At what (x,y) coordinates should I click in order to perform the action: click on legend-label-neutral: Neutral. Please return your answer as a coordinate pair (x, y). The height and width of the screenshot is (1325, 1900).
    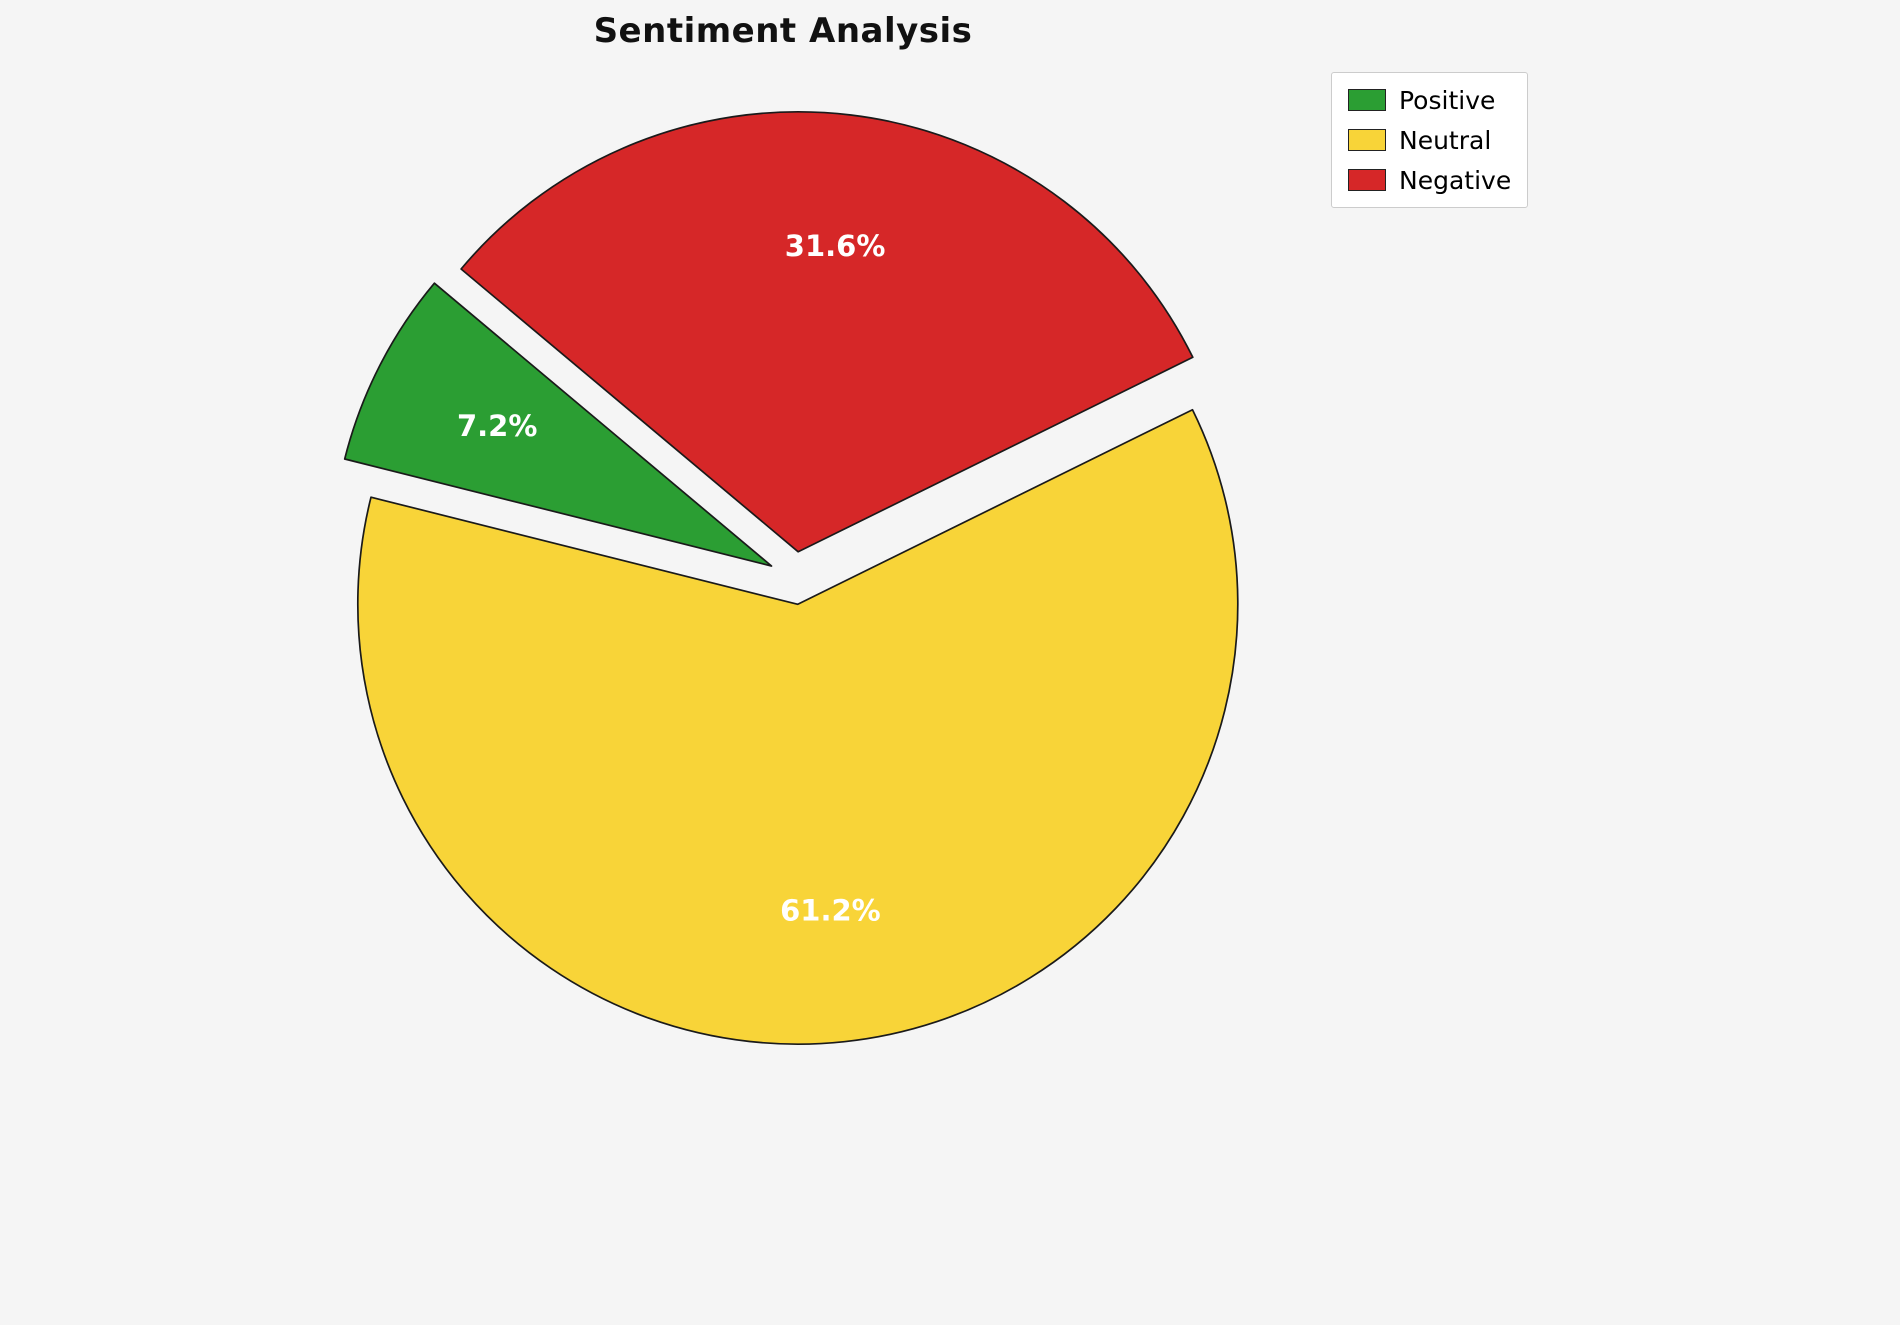
    Looking at the image, I should click on (1445, 140).